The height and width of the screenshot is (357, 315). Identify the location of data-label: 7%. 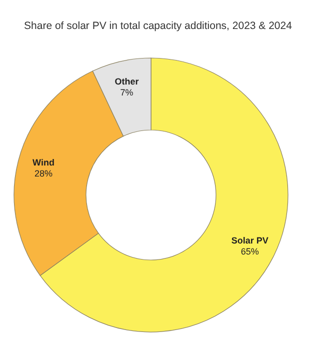
(127, 93).